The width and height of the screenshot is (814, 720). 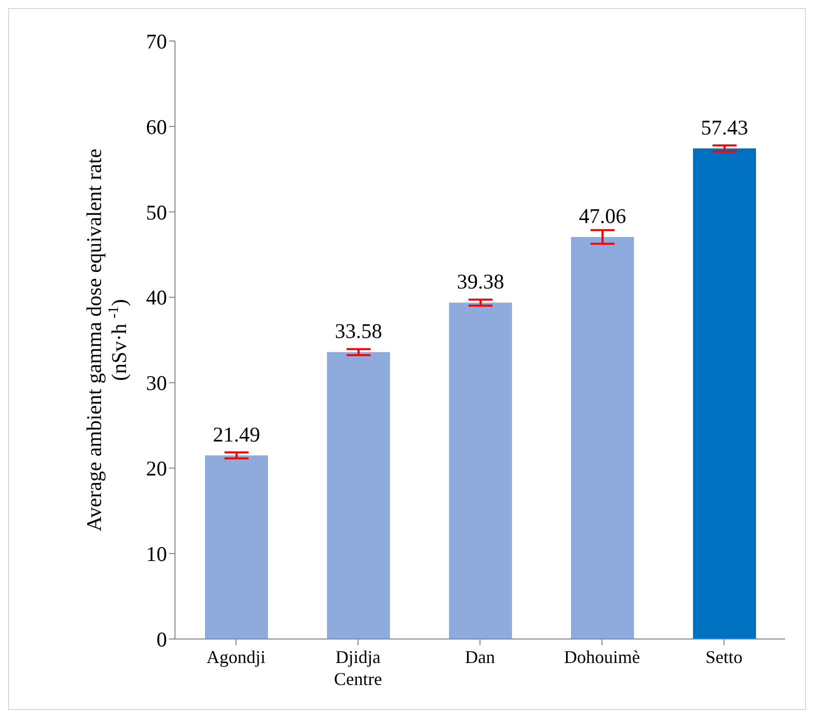 I want to click on data-label: 21.49, so click(x=236, y=434).